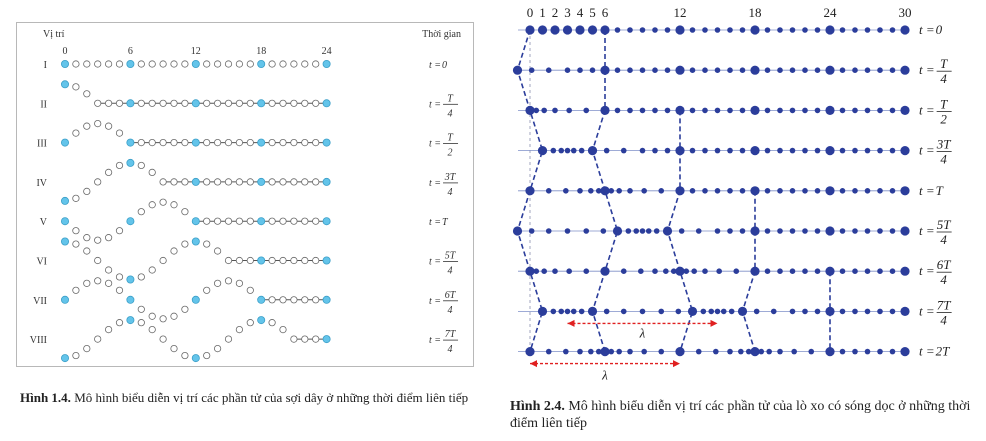 Image resolution: width=986 pixels, height=441 pixels. I want to click on time-fraction-numerator: T, so click(944, 103).